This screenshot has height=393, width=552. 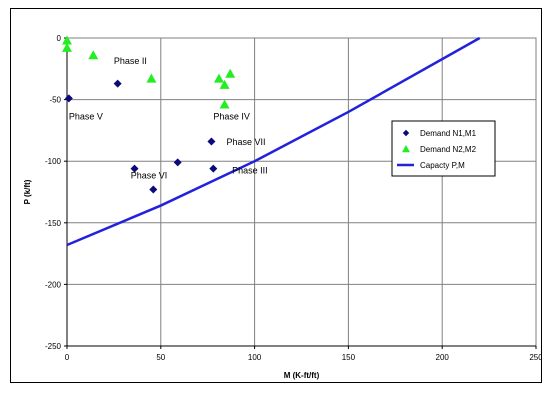 What do you see at coordinates (443, 357) in the screenshot?
I see `x-tick-label: 200` at bounding box center [443, 357].